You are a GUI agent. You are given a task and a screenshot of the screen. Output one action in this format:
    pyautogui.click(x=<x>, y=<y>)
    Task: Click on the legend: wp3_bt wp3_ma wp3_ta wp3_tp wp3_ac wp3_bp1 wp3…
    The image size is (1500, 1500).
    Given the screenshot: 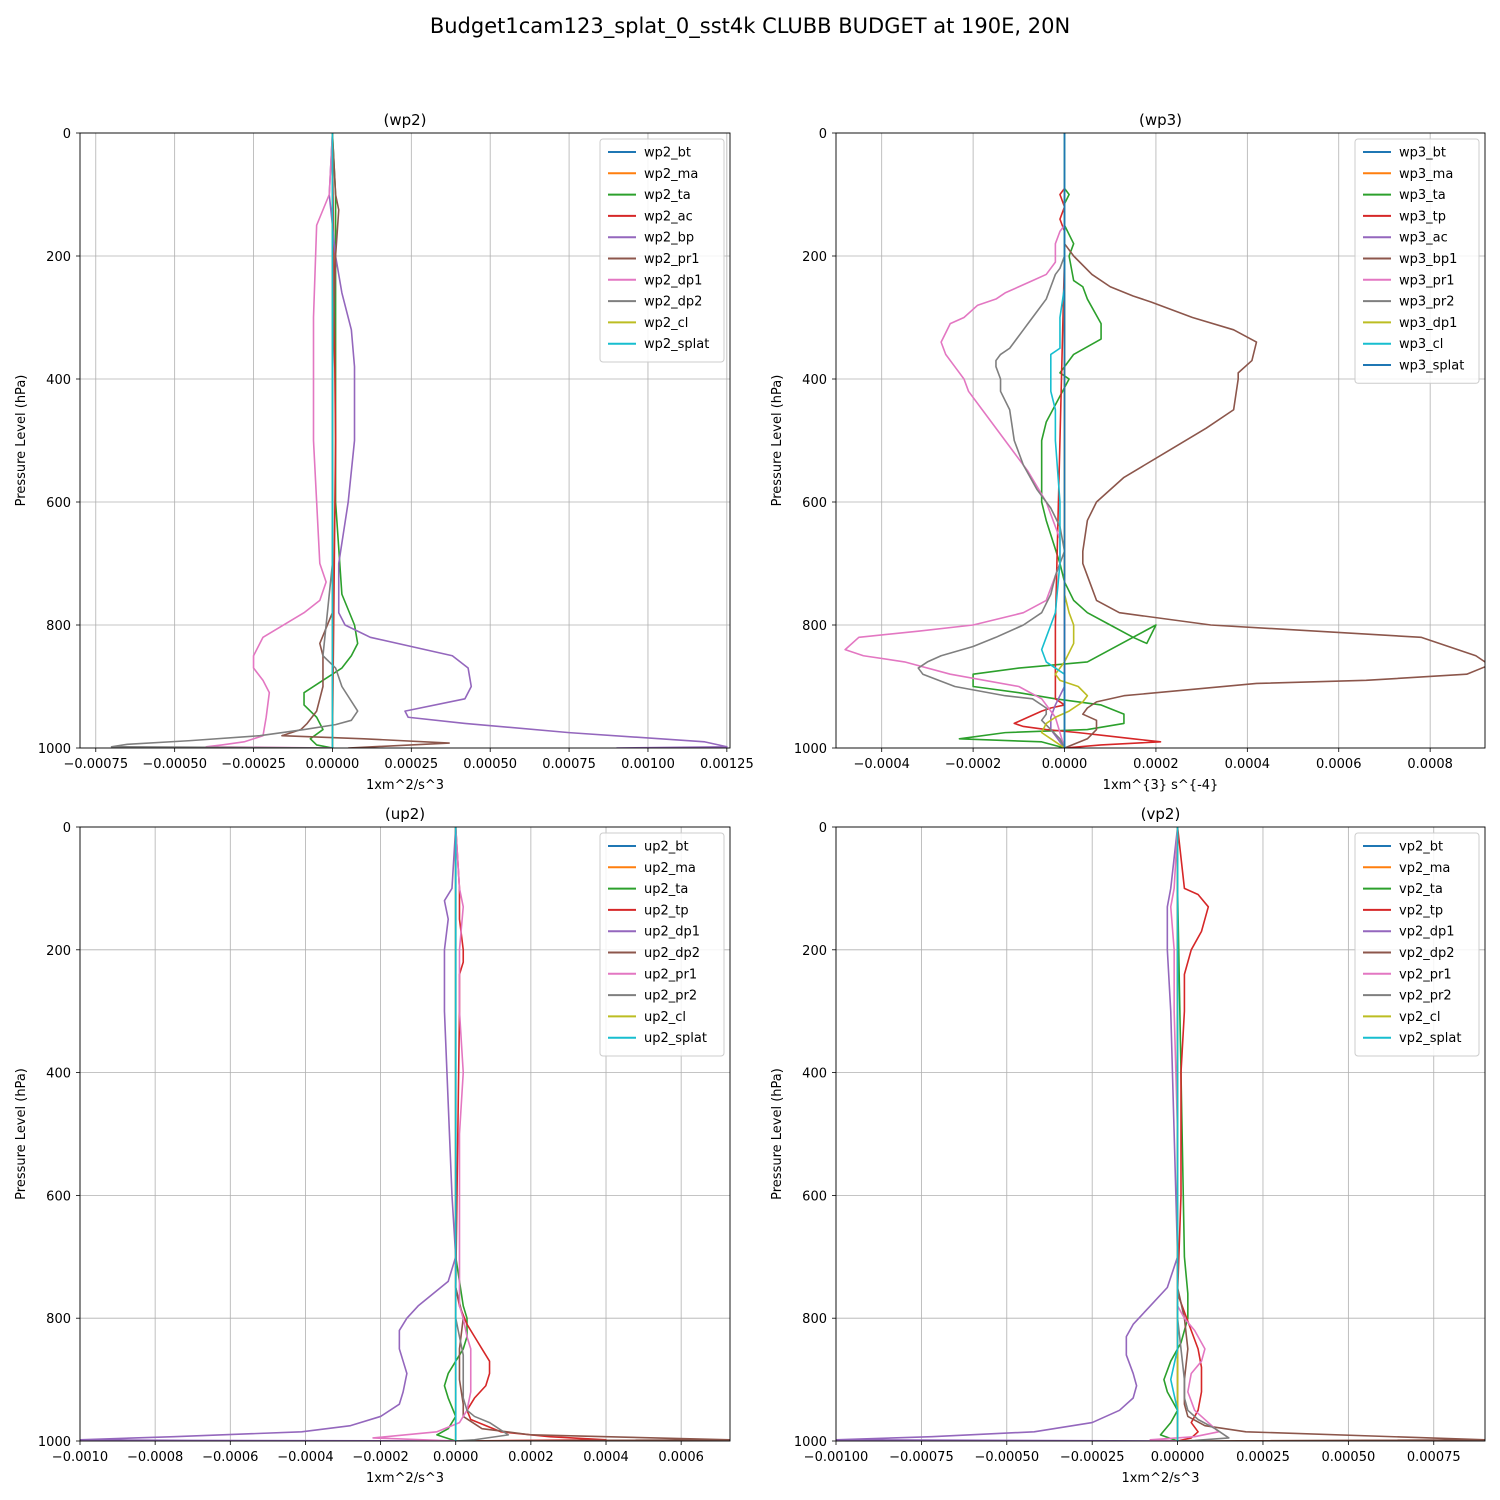 What is the action you would take?
    pyautogui.click(x=1417, y=261)
    